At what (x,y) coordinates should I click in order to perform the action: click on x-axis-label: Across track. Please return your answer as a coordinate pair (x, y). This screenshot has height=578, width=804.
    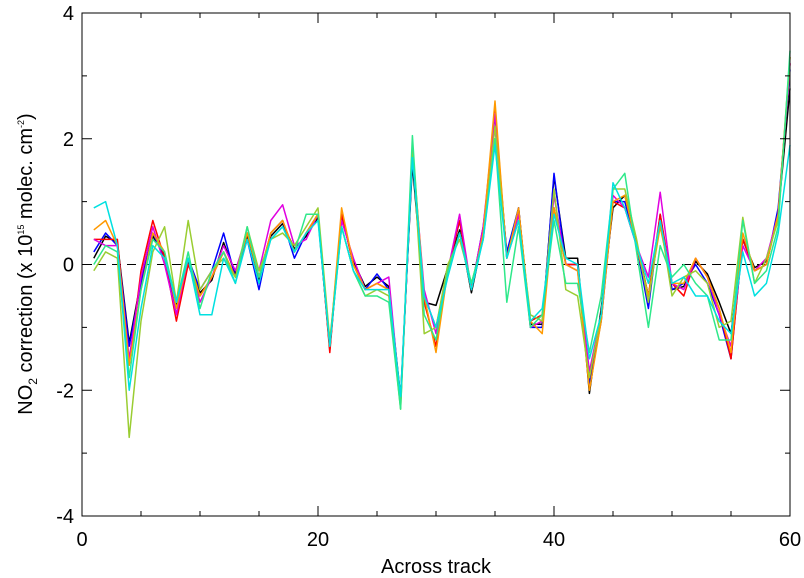
    Looking at the image, I should click on (436, 567).